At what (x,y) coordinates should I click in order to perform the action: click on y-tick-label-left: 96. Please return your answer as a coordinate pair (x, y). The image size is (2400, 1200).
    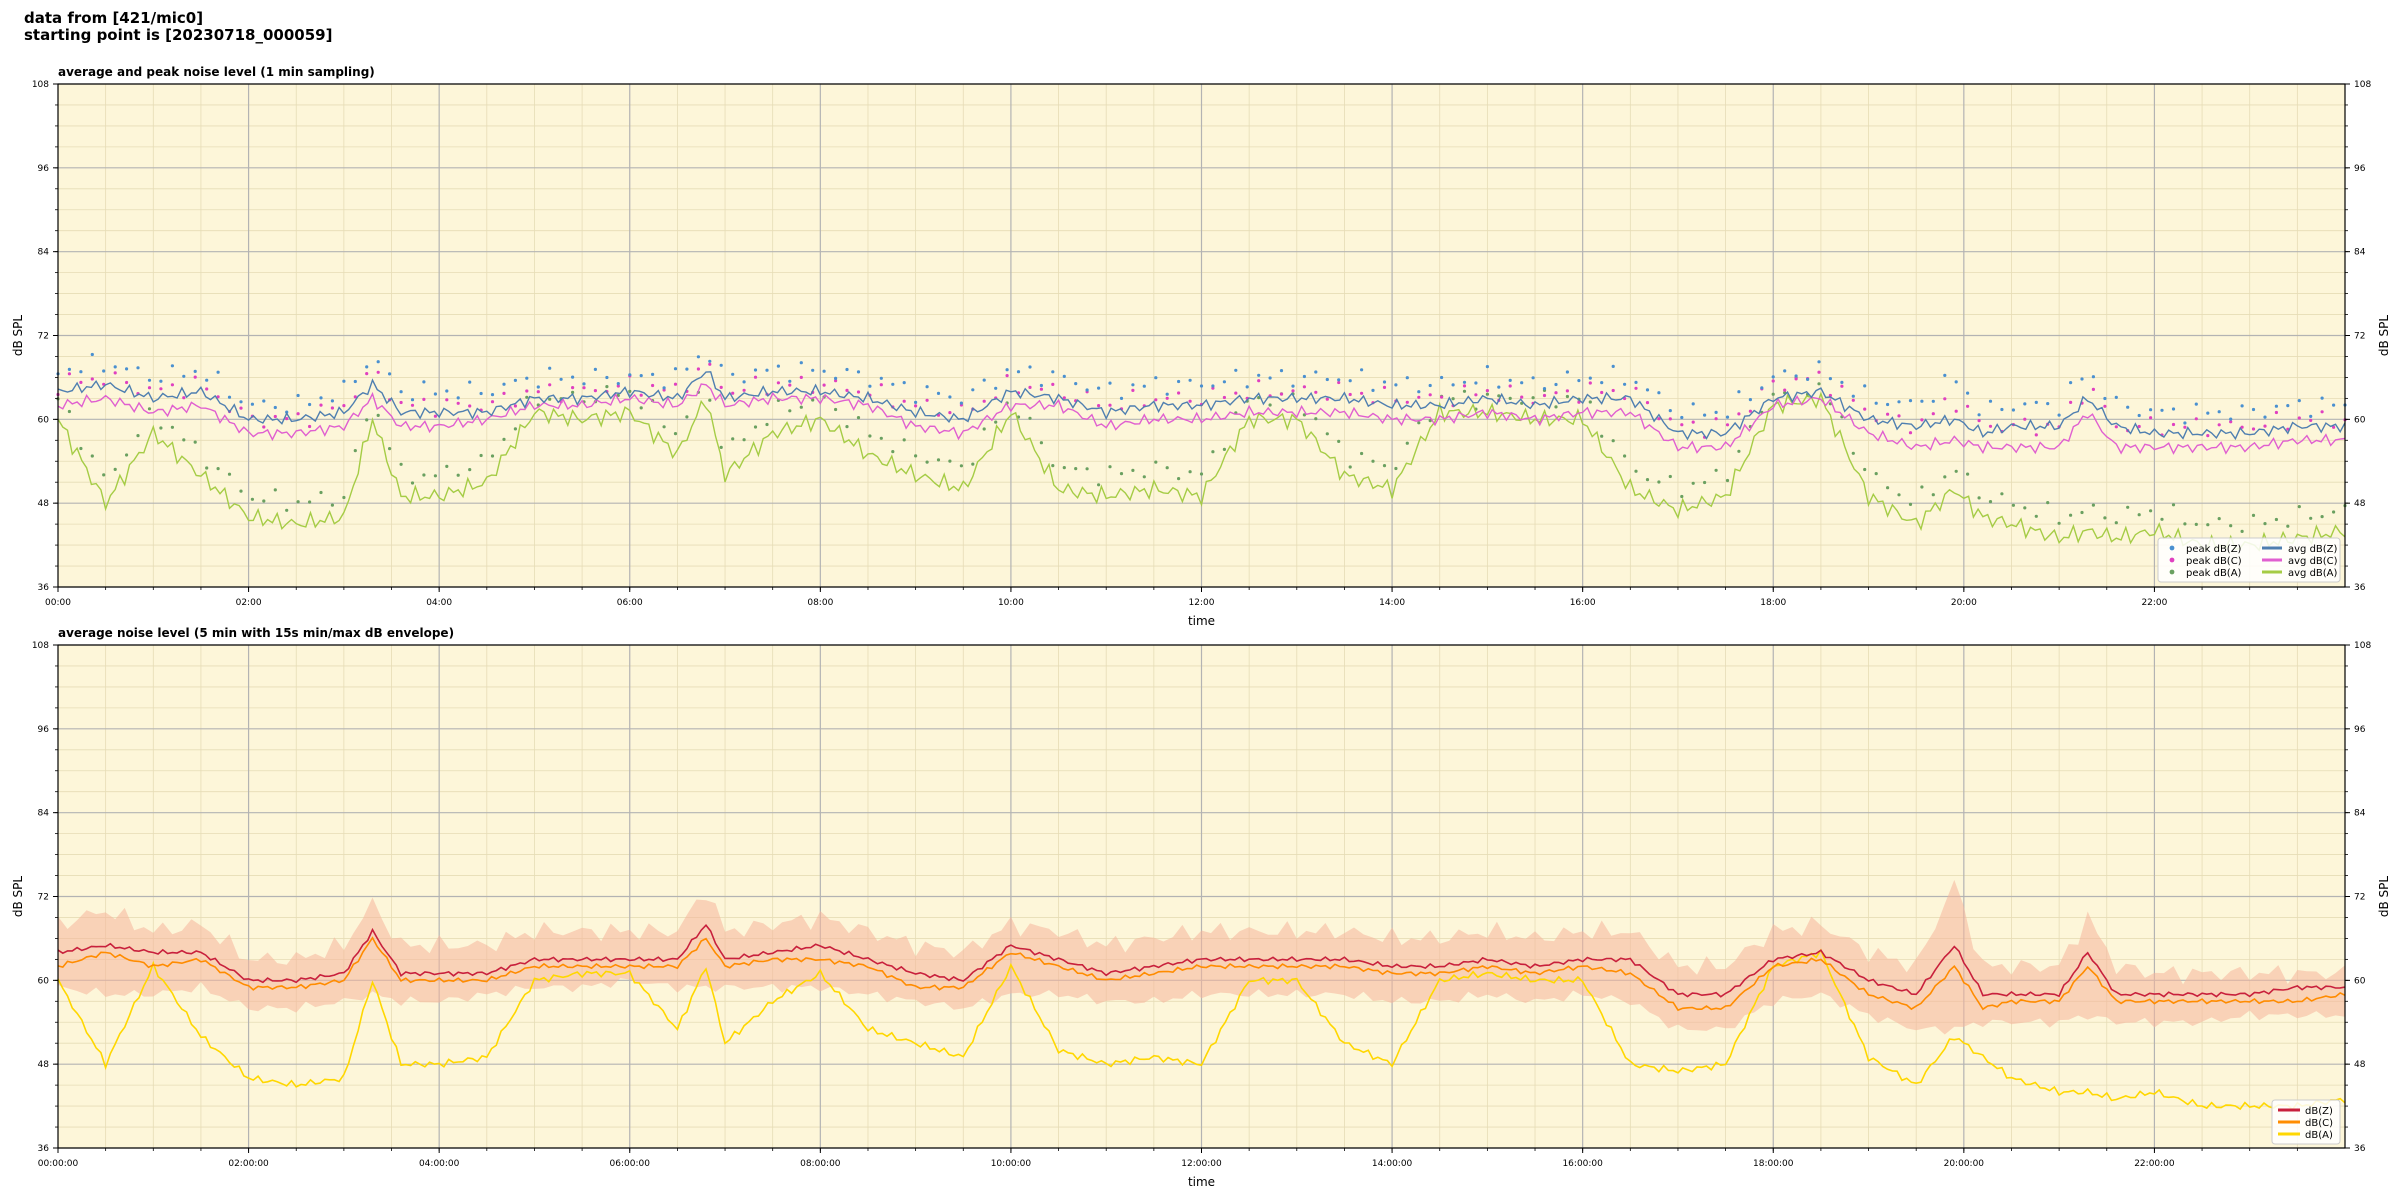
    Looking at the image, I should click on (44, 169).